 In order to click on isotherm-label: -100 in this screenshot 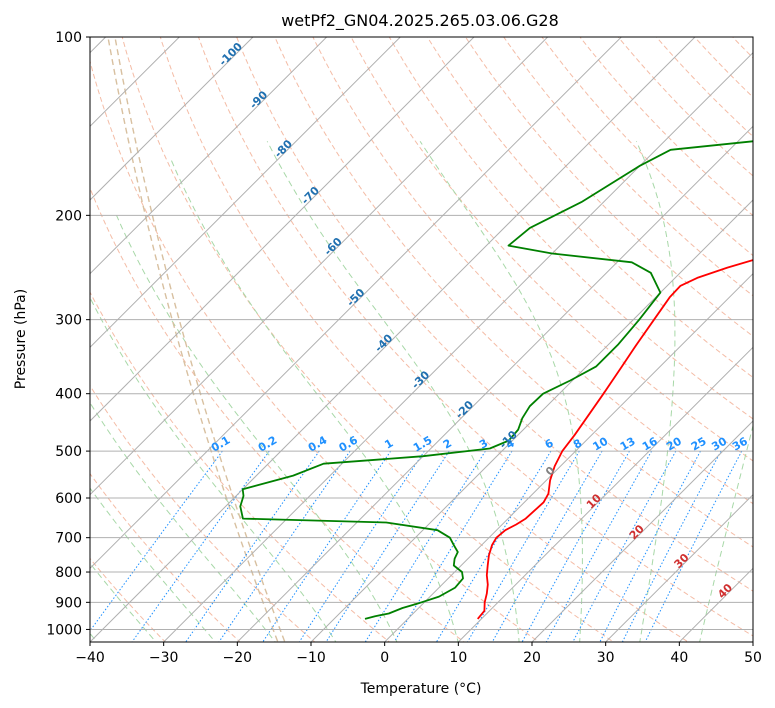, I will do `click(230, 54)`.